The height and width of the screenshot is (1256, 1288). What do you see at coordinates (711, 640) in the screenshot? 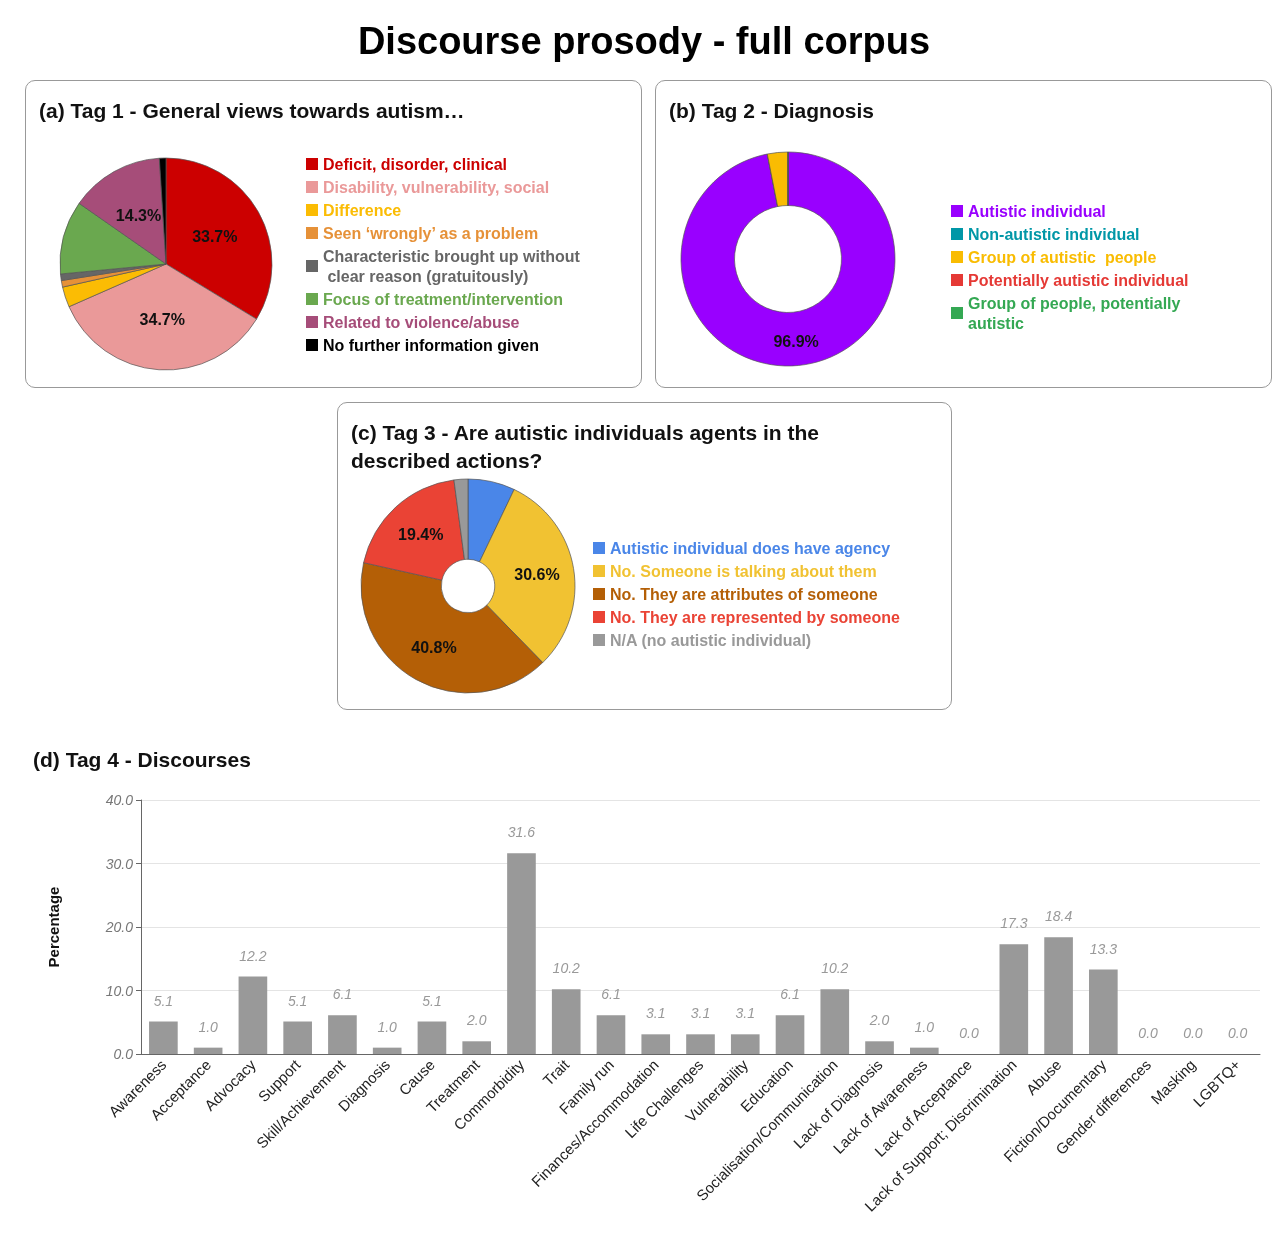
I see `legend-label: N/A (no autistic individual)` at bounding box center [711, 640].